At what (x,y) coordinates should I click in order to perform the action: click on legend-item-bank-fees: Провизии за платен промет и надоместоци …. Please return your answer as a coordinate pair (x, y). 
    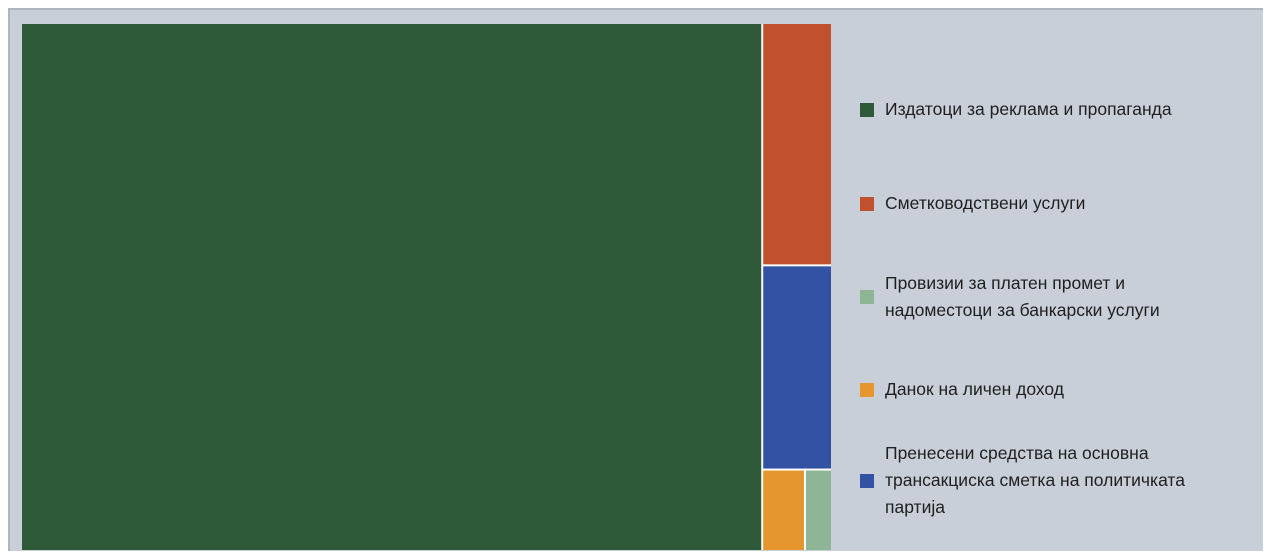
    Looking at the image, I should click on (1065, 297).